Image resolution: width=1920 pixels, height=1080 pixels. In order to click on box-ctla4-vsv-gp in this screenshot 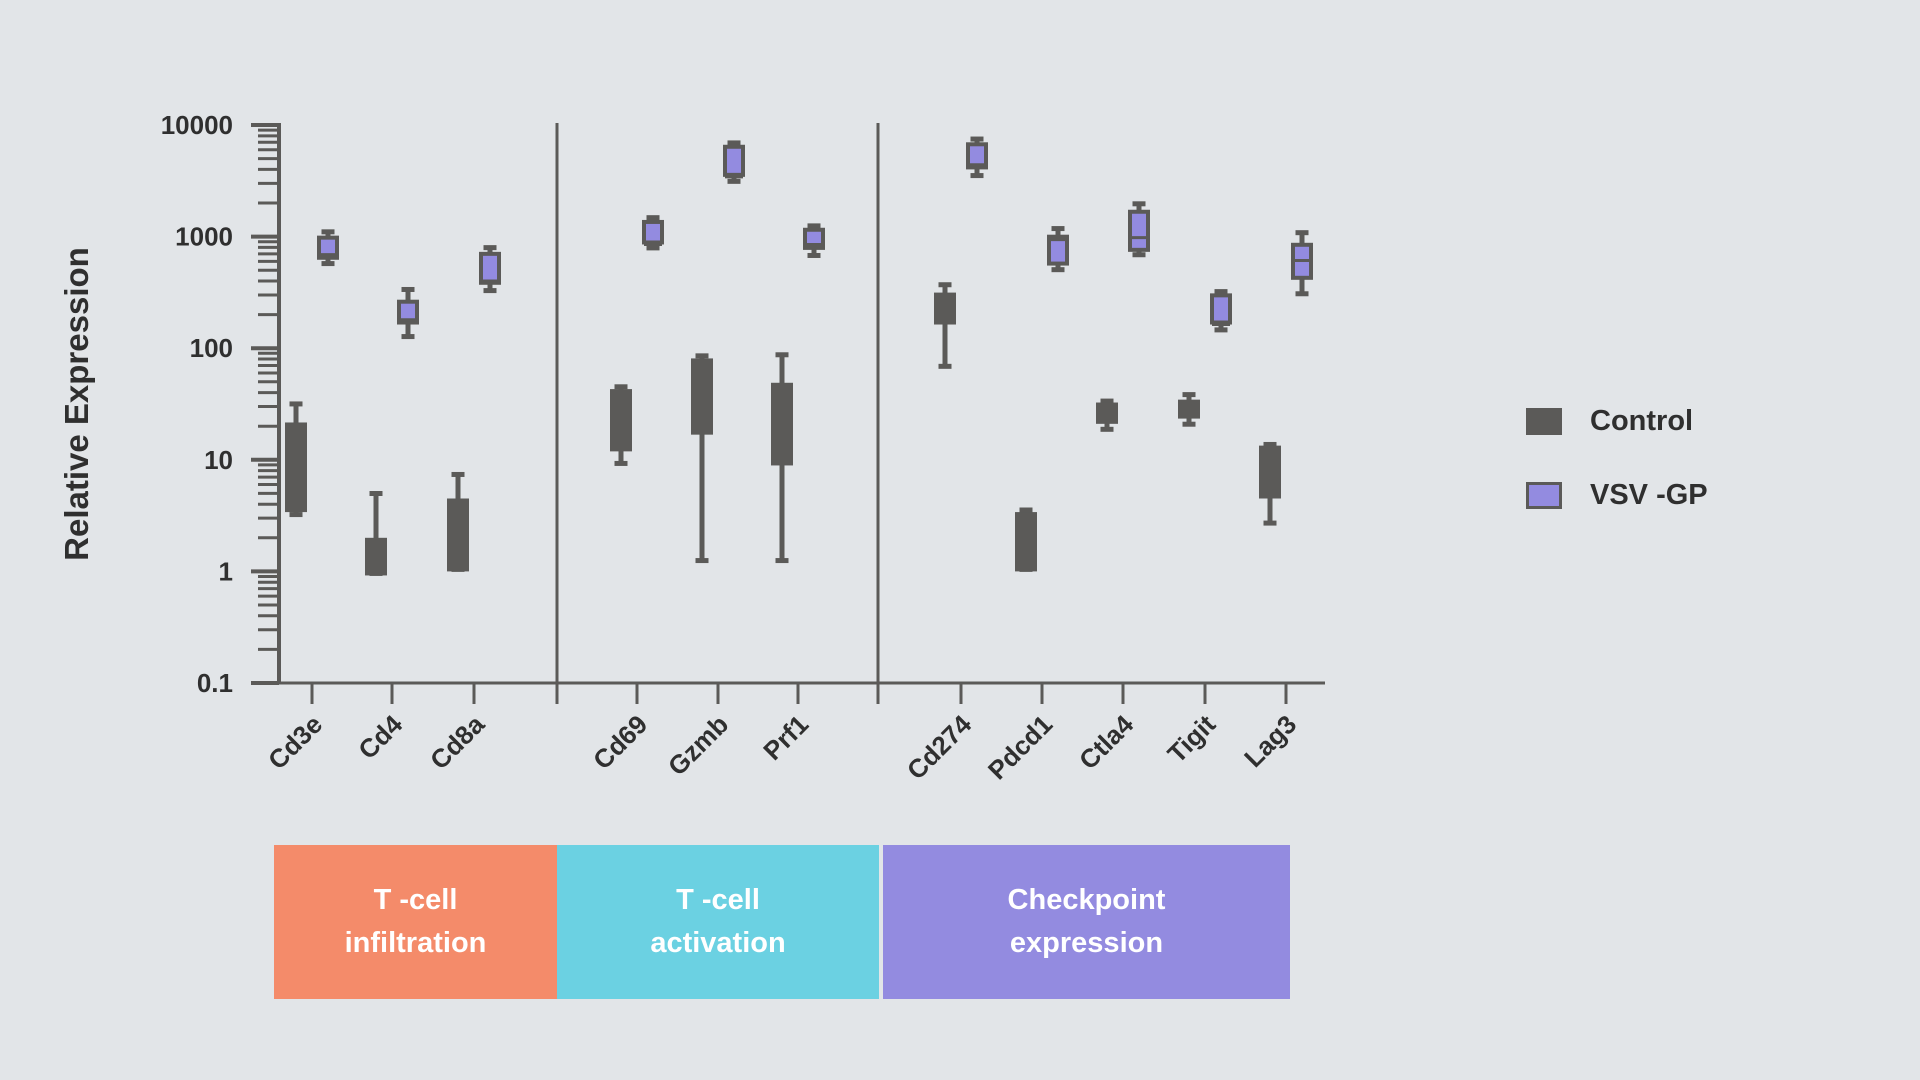, I will do `click(1139, 229)`.